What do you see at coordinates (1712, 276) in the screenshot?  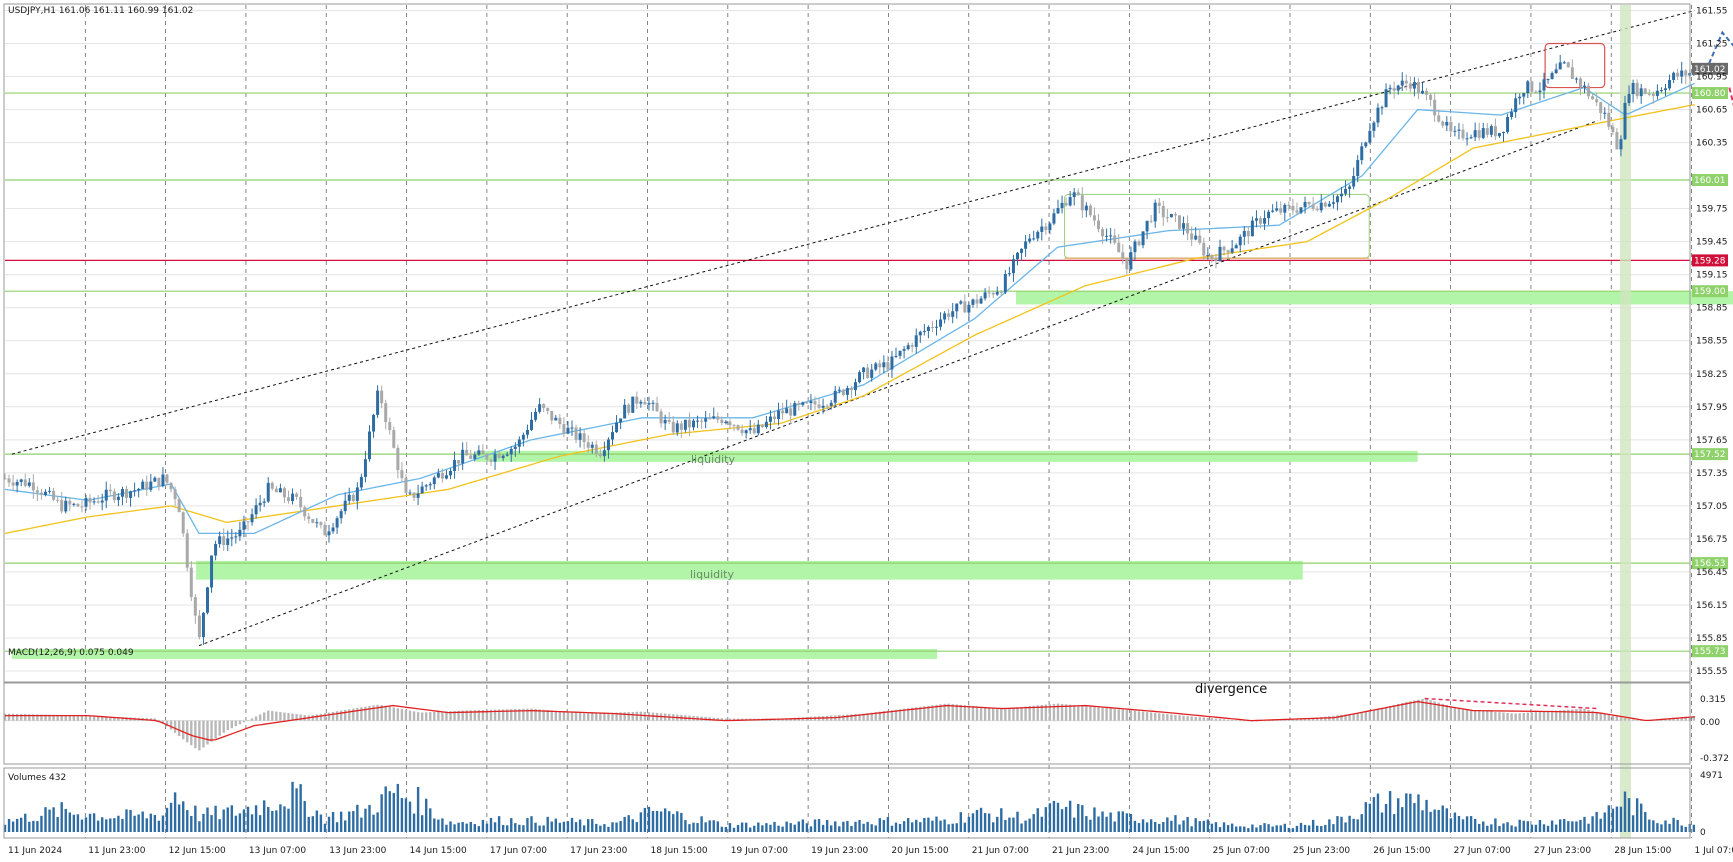 I see `price-tick-7: 159.15` at bounding box center [1712, 276].